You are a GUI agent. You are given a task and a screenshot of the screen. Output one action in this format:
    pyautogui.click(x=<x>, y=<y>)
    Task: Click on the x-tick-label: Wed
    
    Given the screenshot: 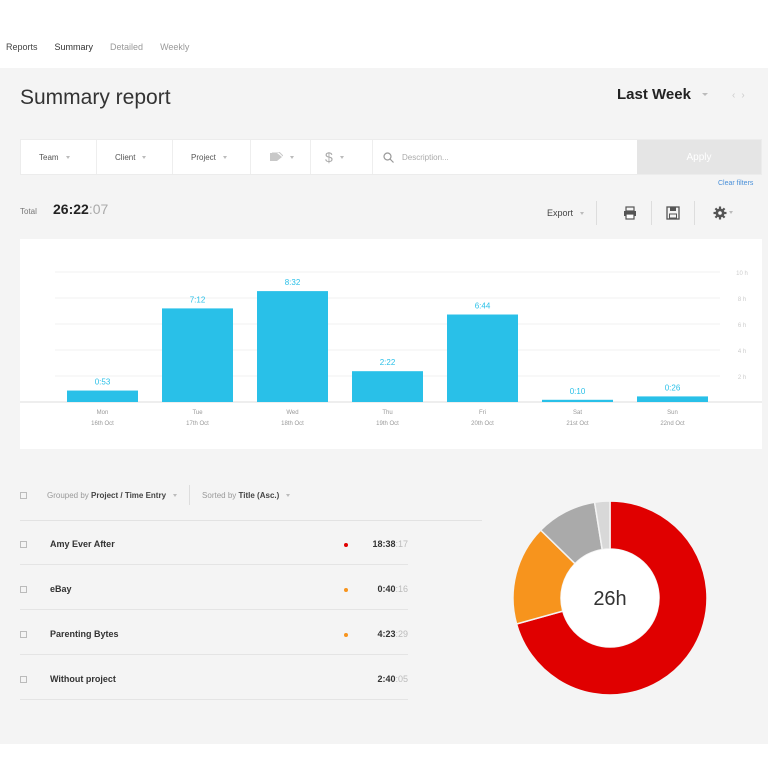 What is the action you would take?
    pyautogui.click(x=292, y=413)
    